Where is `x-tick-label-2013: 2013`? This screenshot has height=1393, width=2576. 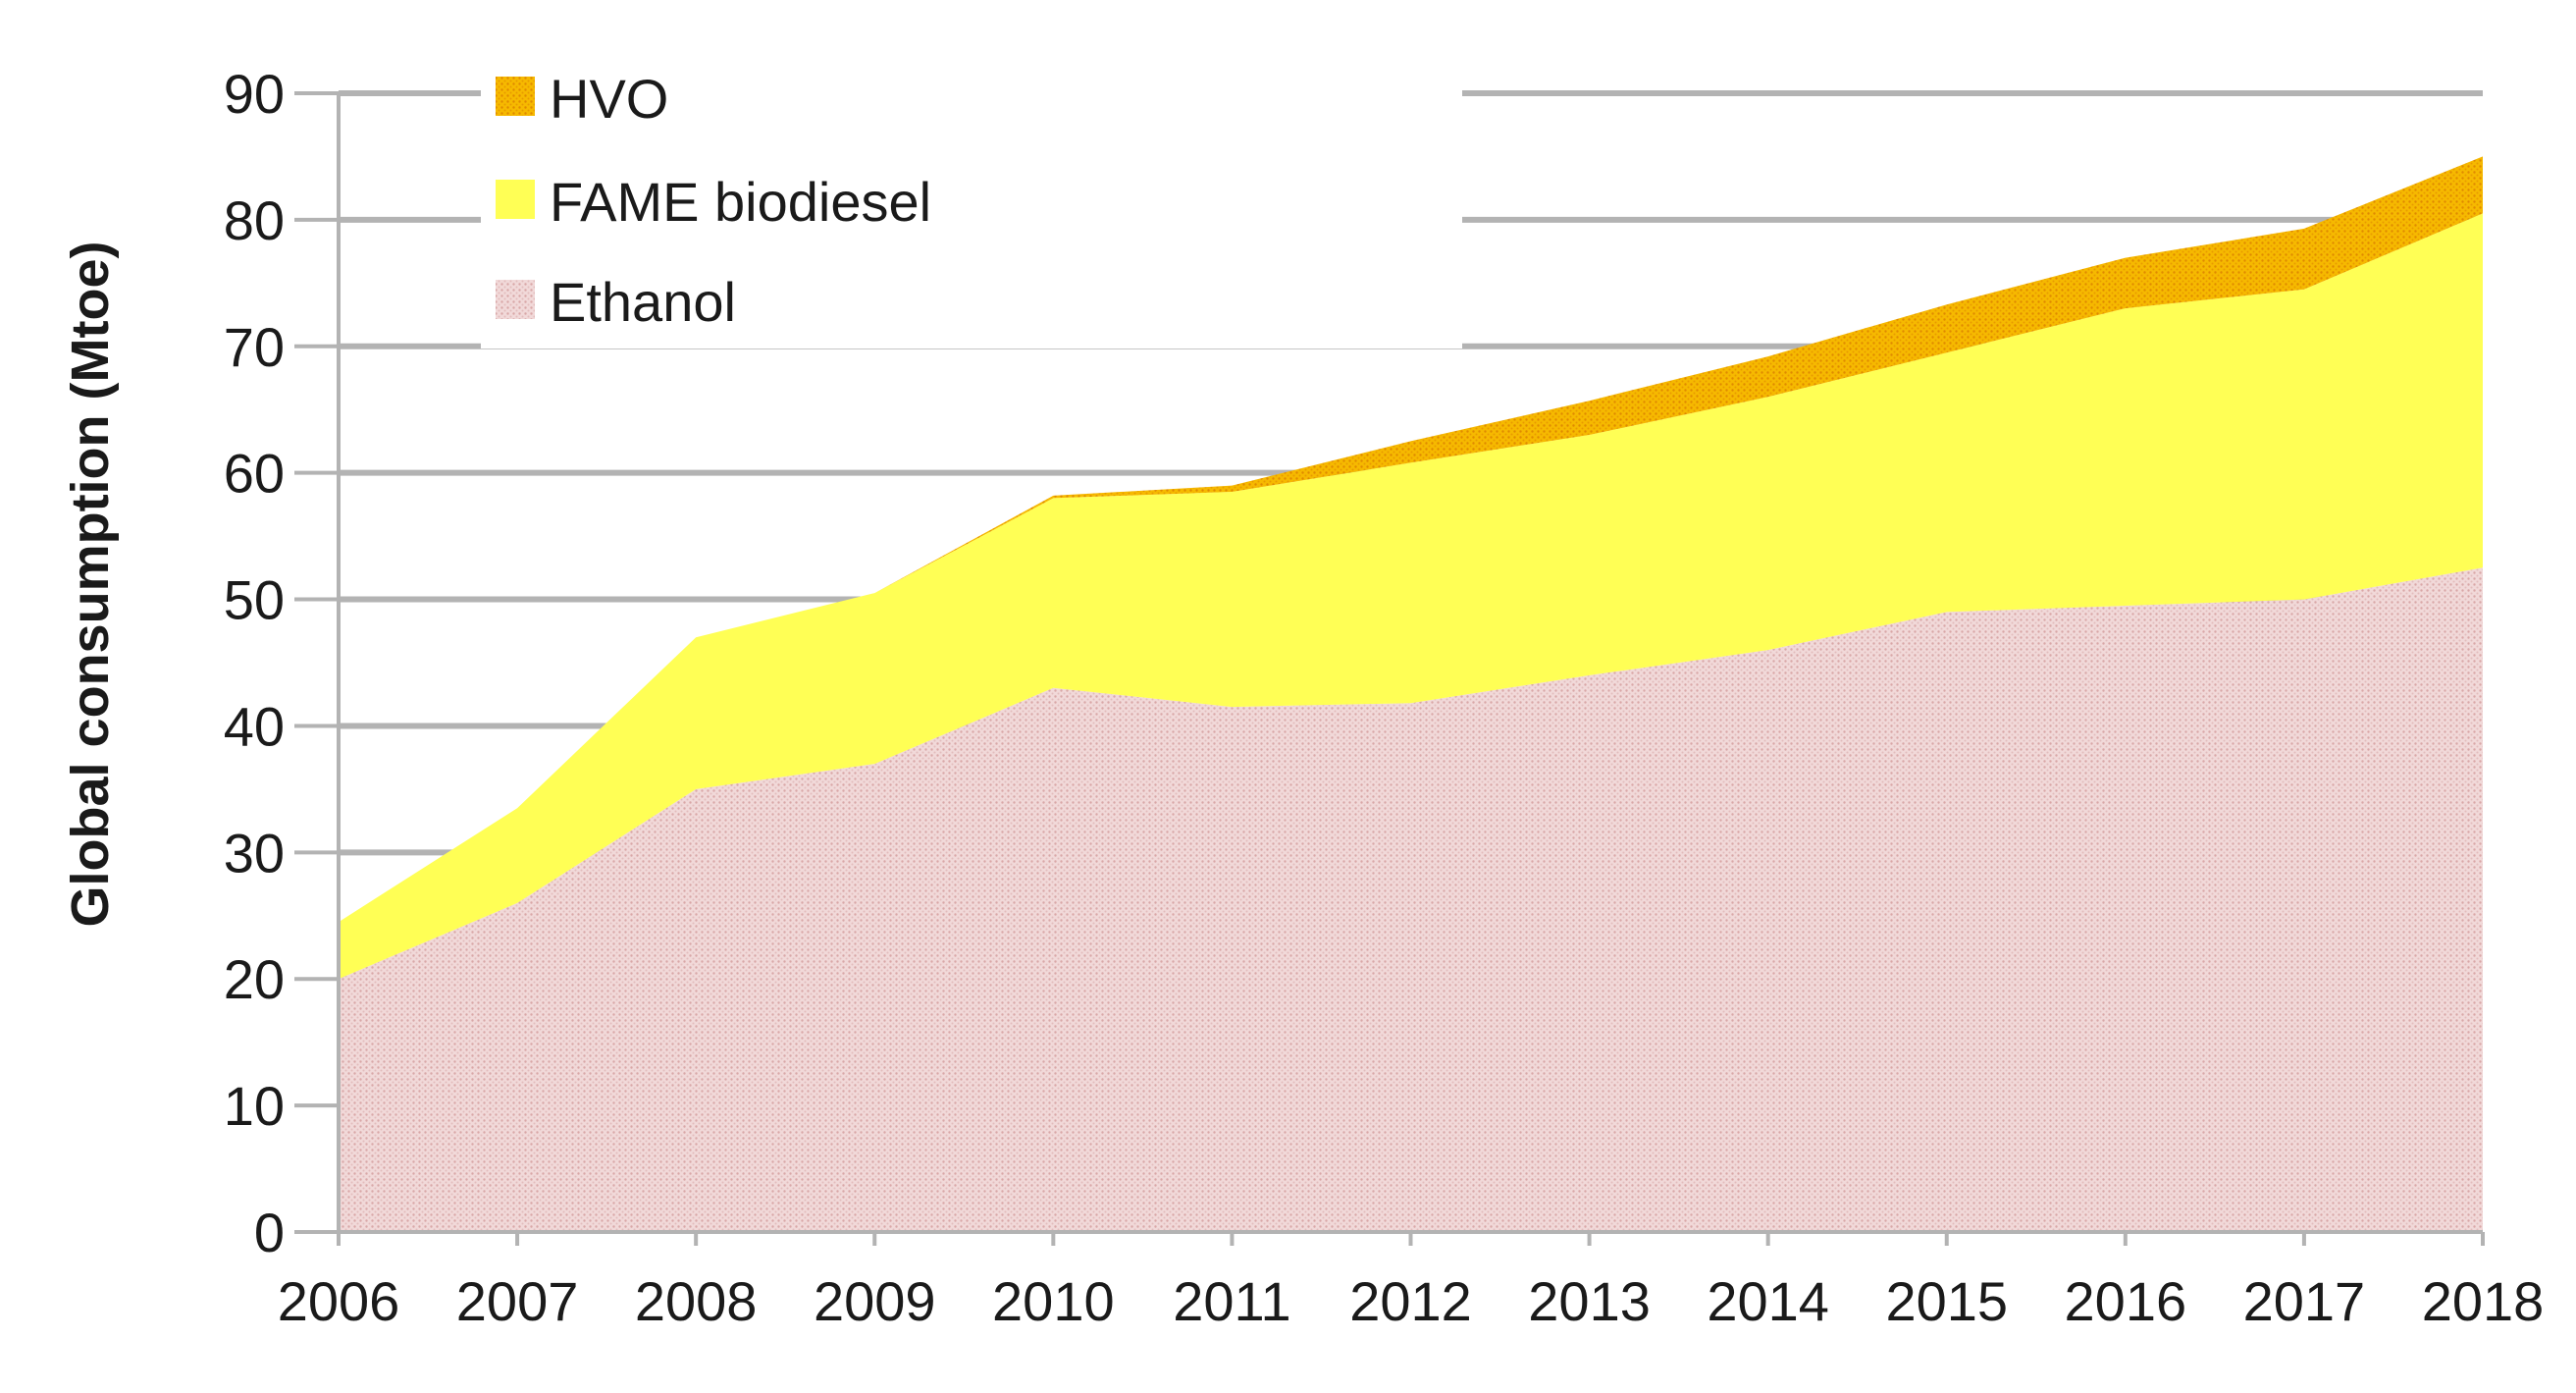
x-tick-label-2013: 2013 is located at coordinates (1589, 1301).